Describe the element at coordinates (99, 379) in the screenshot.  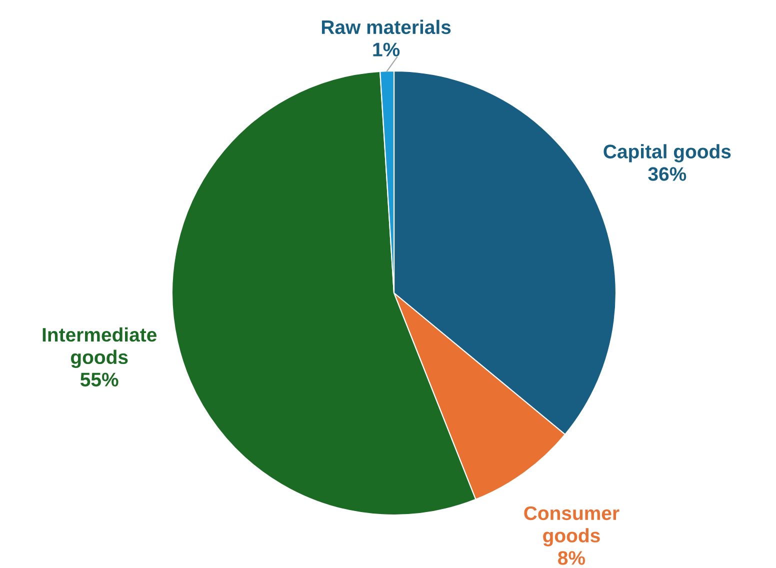
I see `data-label: 55%` at that location.